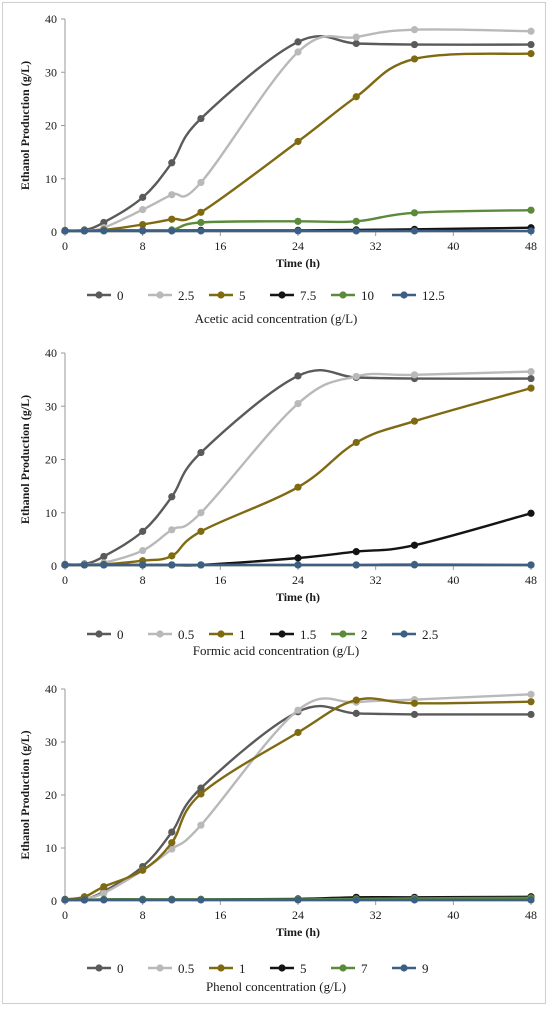 This screenshot has width=550, height=1010. I want to click on legend-item-2.5: 2.5, so click(171, 295).